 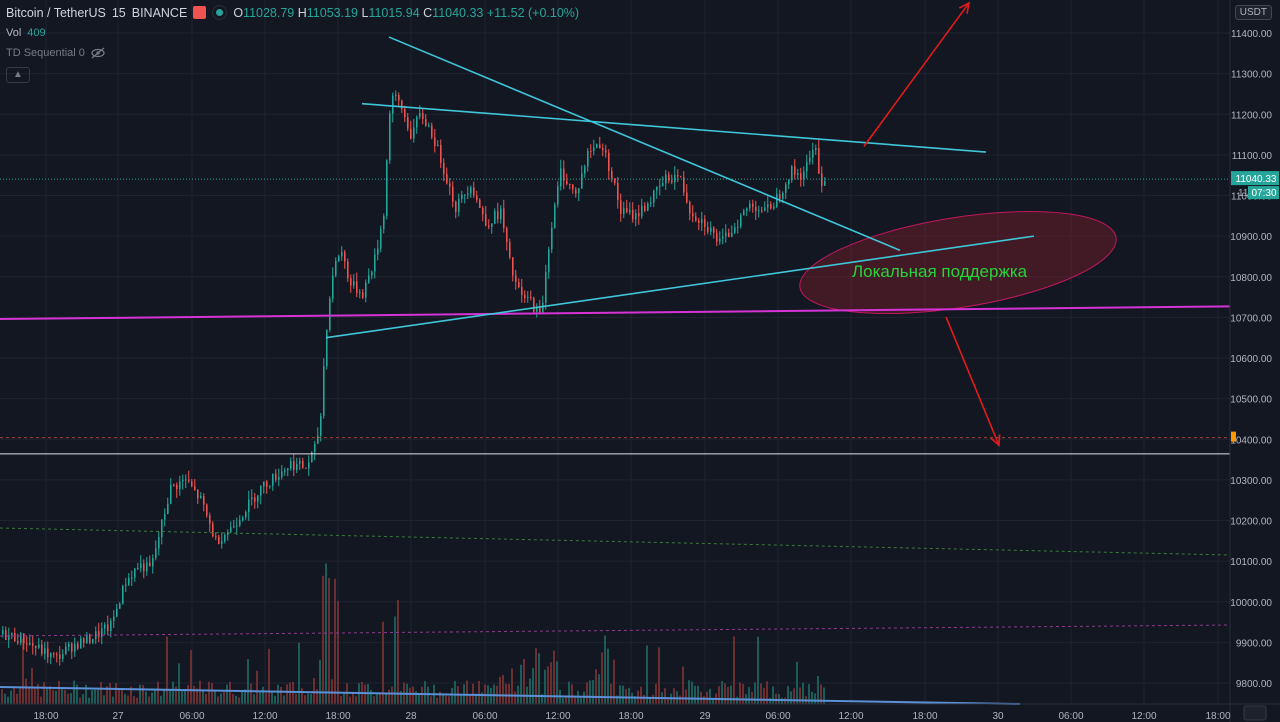 I want to click on time-tick-label: 12:00, so click(x=850, y=716).